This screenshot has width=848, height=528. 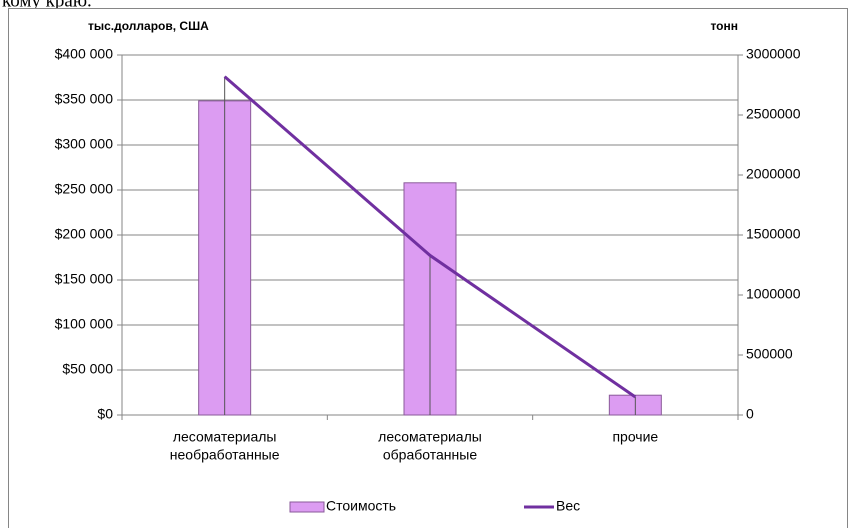 What do you see at coordinates (84, 279) in the screenshot?
I see `y-tick-label: $150 000` at bounding box center [84, 279].